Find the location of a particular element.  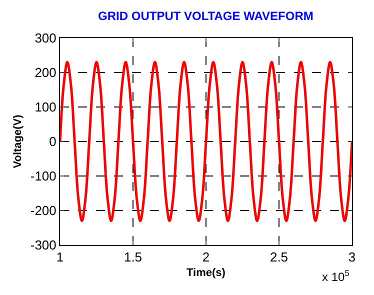

x-tick-label: 3 is located at coordinates (352, 257).